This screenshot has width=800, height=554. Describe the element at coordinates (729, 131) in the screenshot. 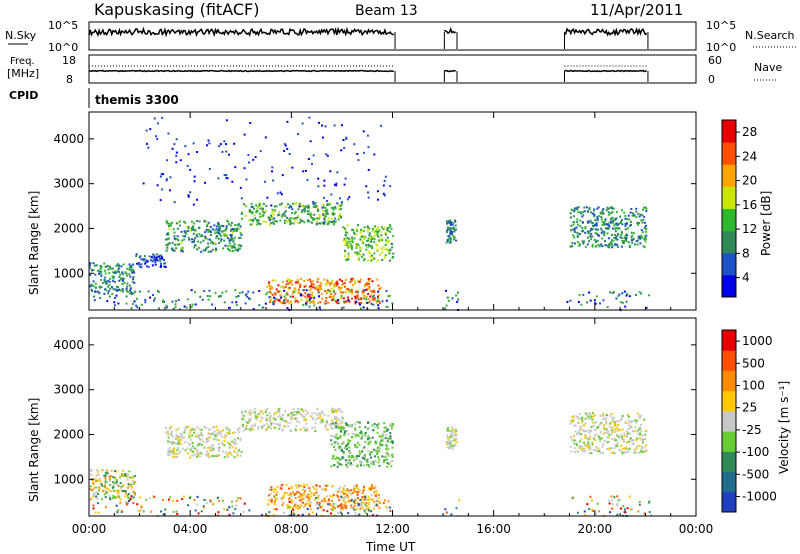

I see `power-colorbar-segment` at that location.